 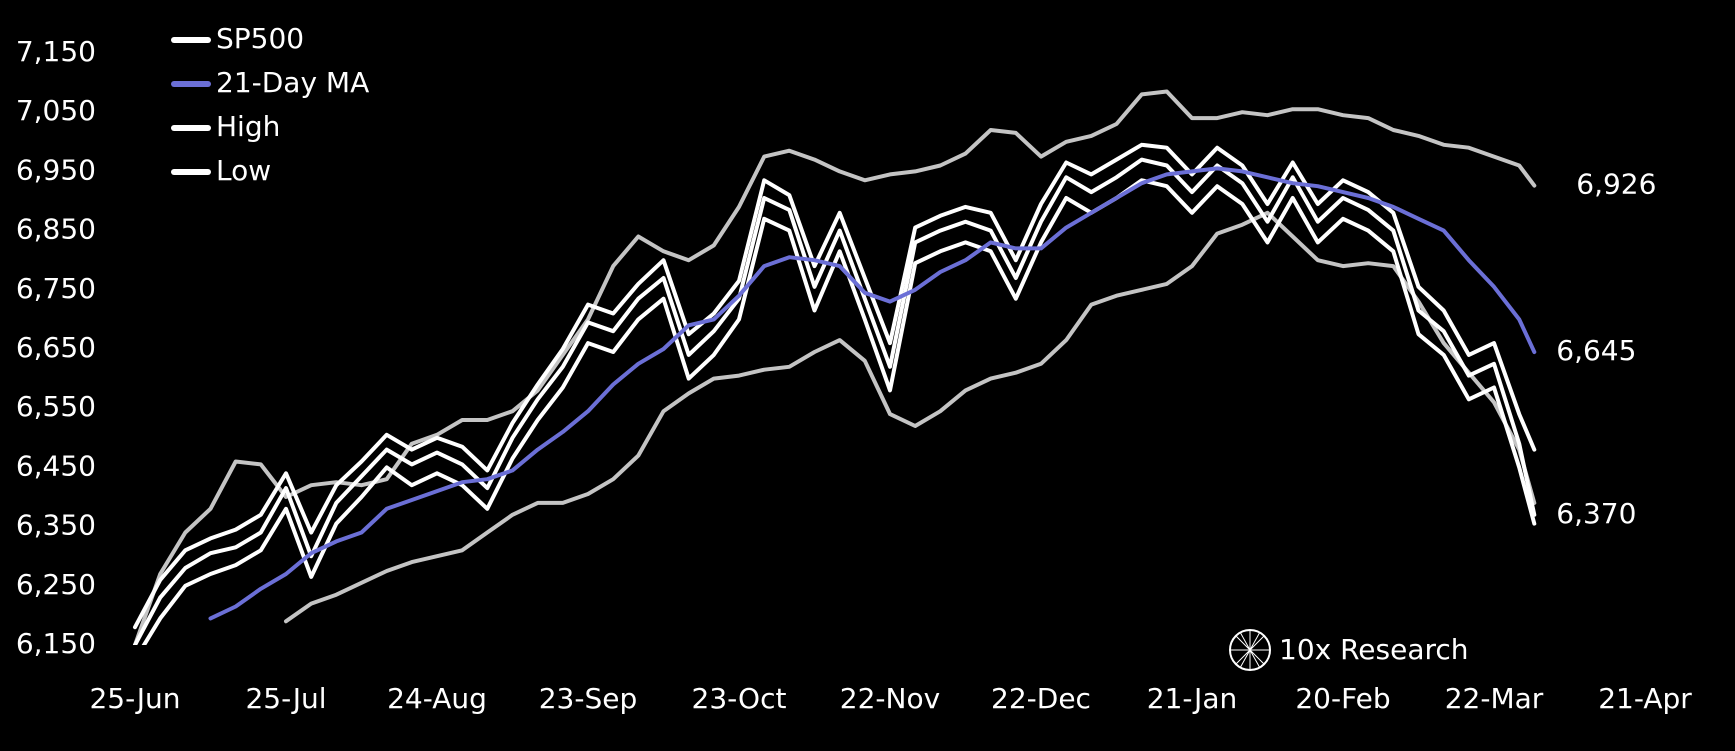 I want to click on legend-label: Low, so click(x=243, y=170).